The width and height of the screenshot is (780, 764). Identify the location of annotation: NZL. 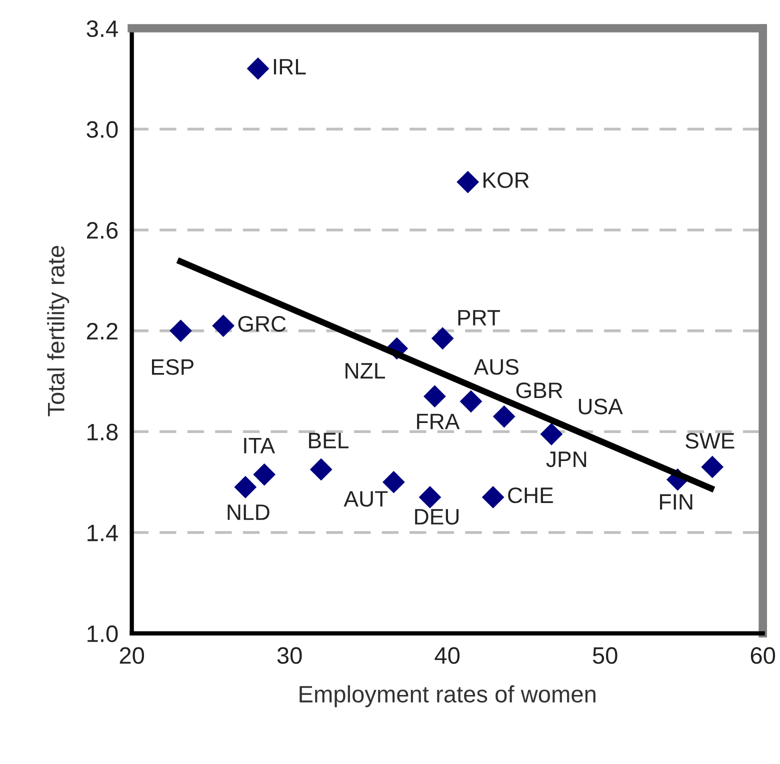
(365, 370).